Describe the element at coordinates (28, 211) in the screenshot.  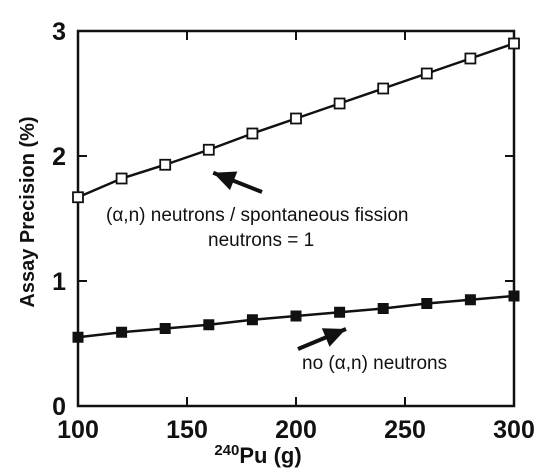
I see `y-axis-label: Assay Precision (%)` at that location.